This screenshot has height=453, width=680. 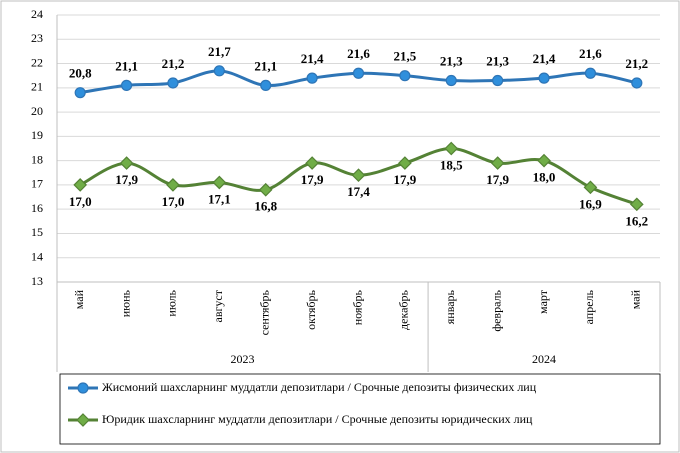 I want to click on data-label: 16,2, so click(x=636, y=220).